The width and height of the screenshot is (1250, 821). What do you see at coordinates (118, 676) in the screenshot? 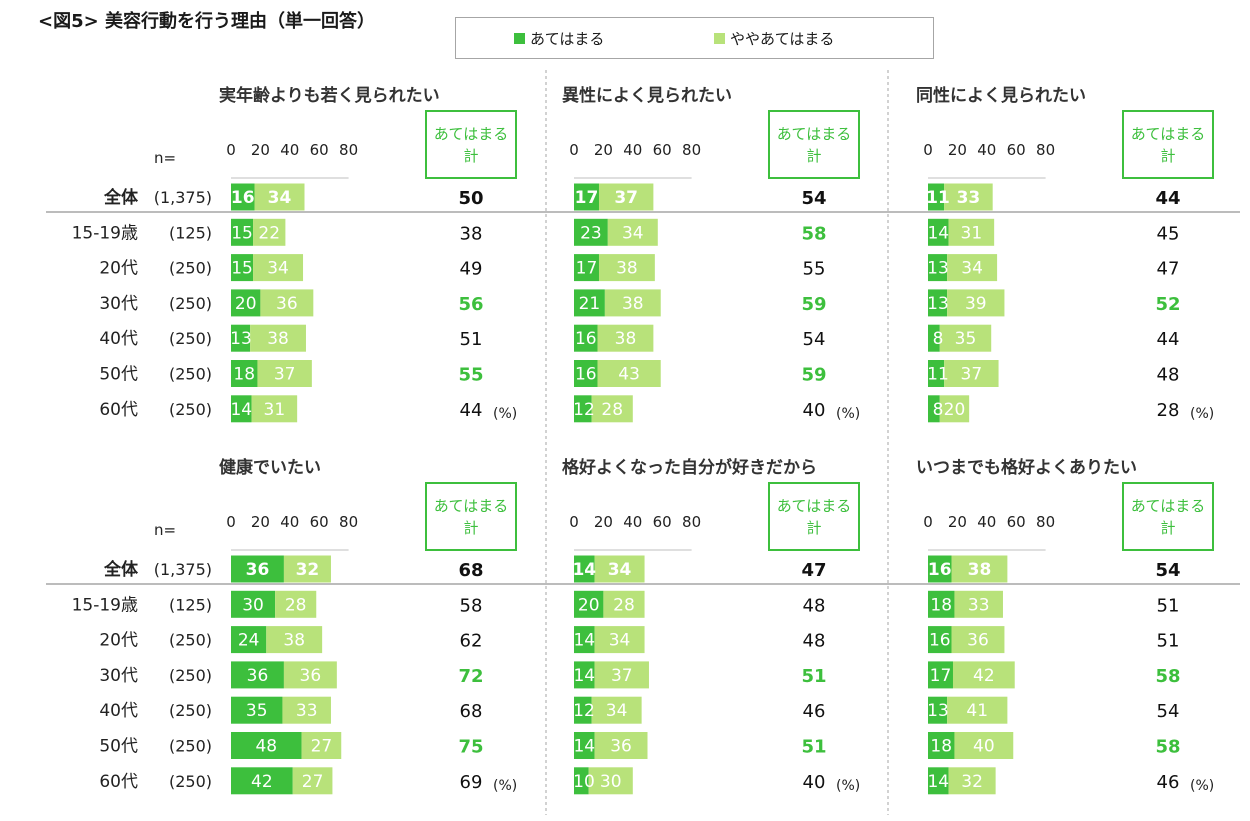
I see `category-label: 30代` at bounding box center [118, 676].